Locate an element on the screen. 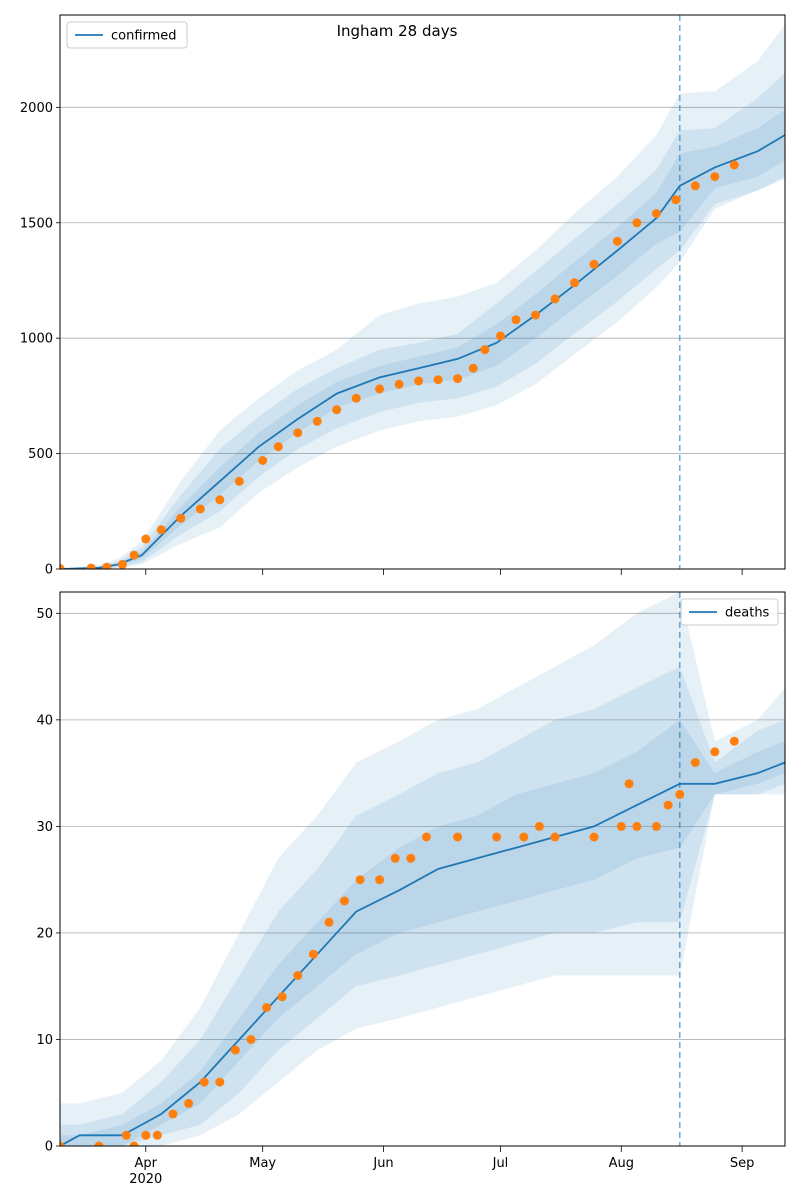 Image resolution: width=800 pixels, height=1200 pixels. y-tick-label: 500 is located at coordinates (40, 454).